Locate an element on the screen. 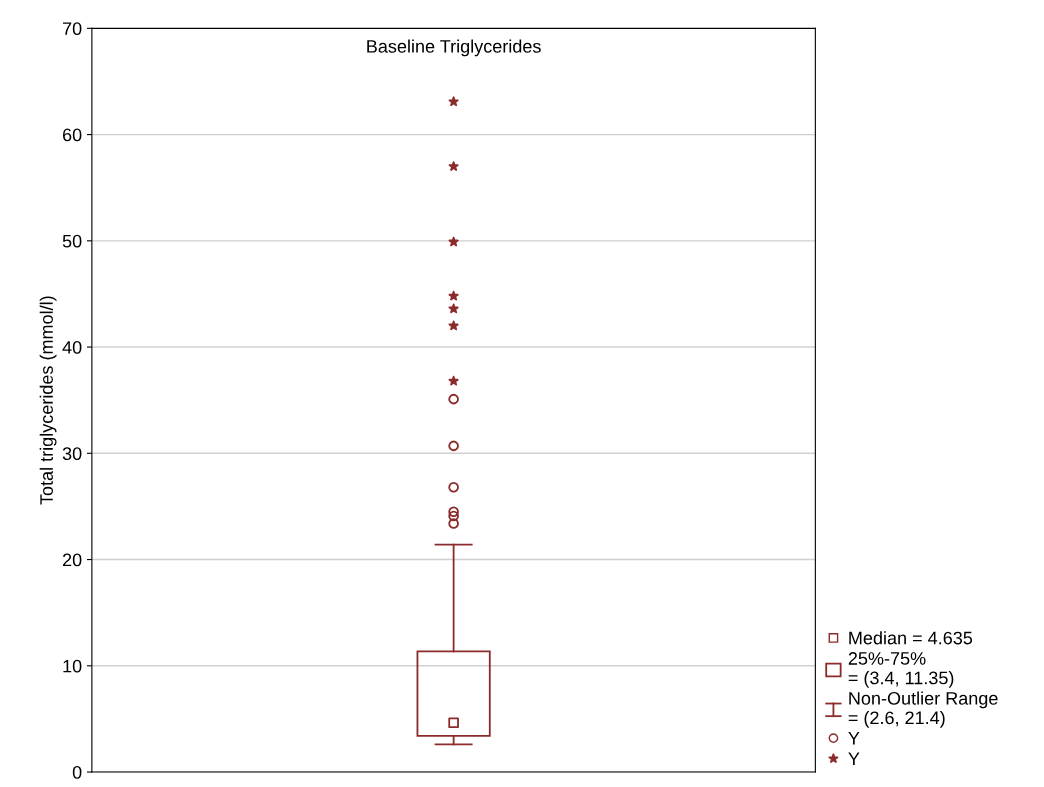 The image size is (1044, 787). y-axis-title: Total triglycerides (mmol/l) is located at coordinates (48, 400).